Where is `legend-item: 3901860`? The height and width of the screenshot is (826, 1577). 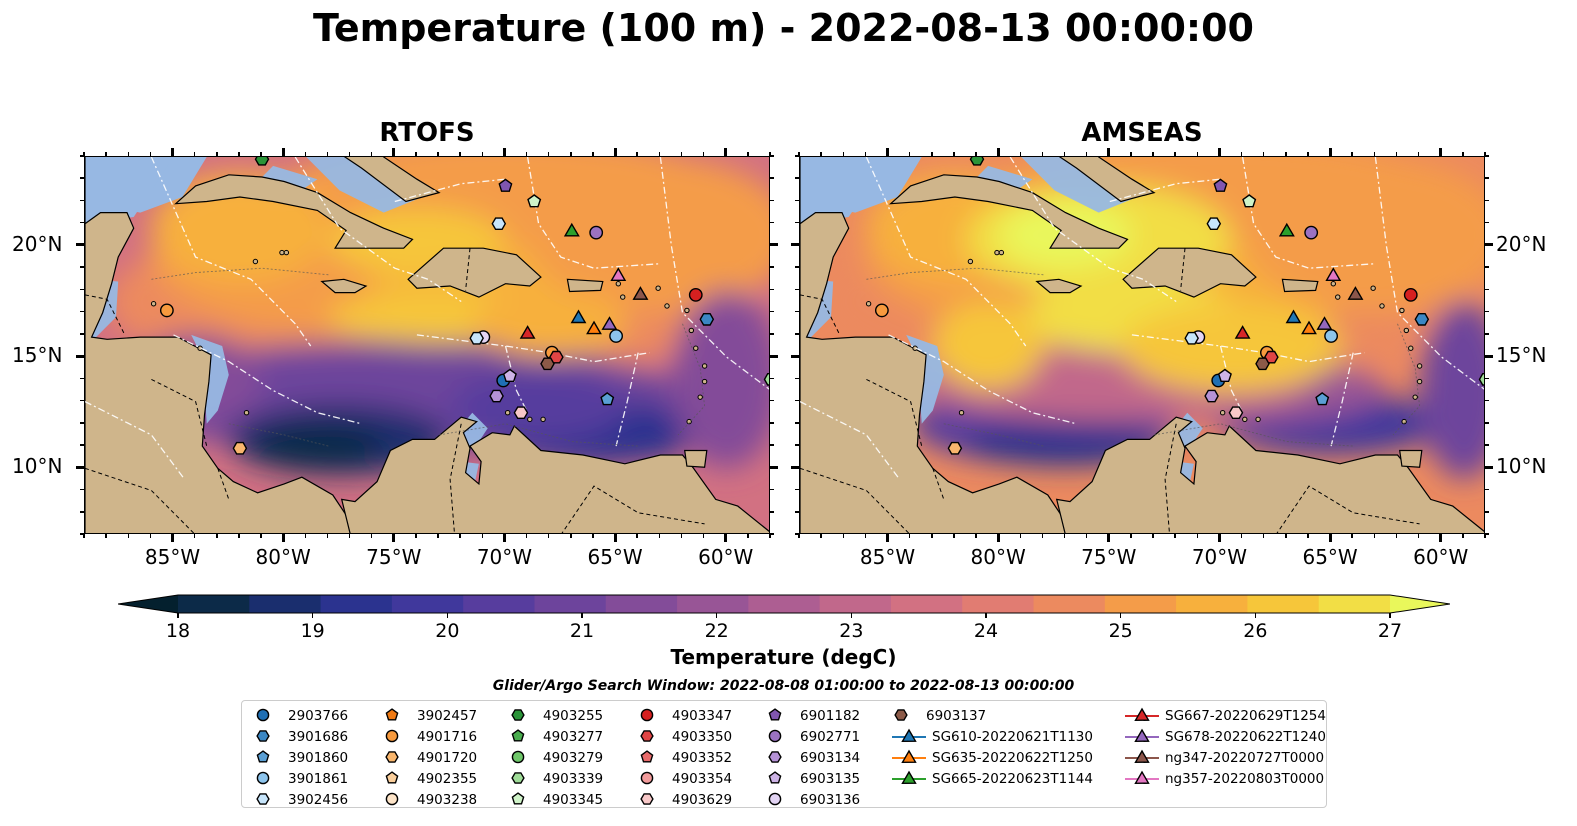
legend-item: 3901860 is located at coordinates (314, 757).